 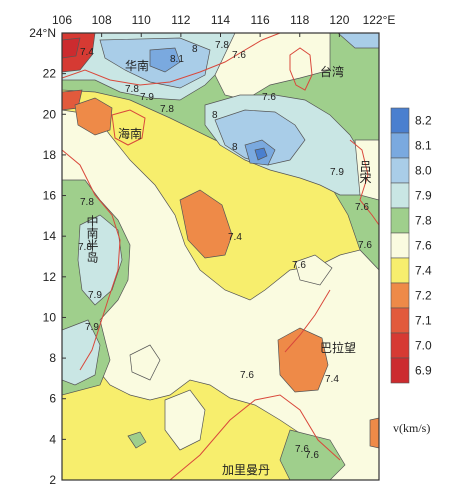 I want to click on place-label-south-china: 华南, so click(x=137, y=65).